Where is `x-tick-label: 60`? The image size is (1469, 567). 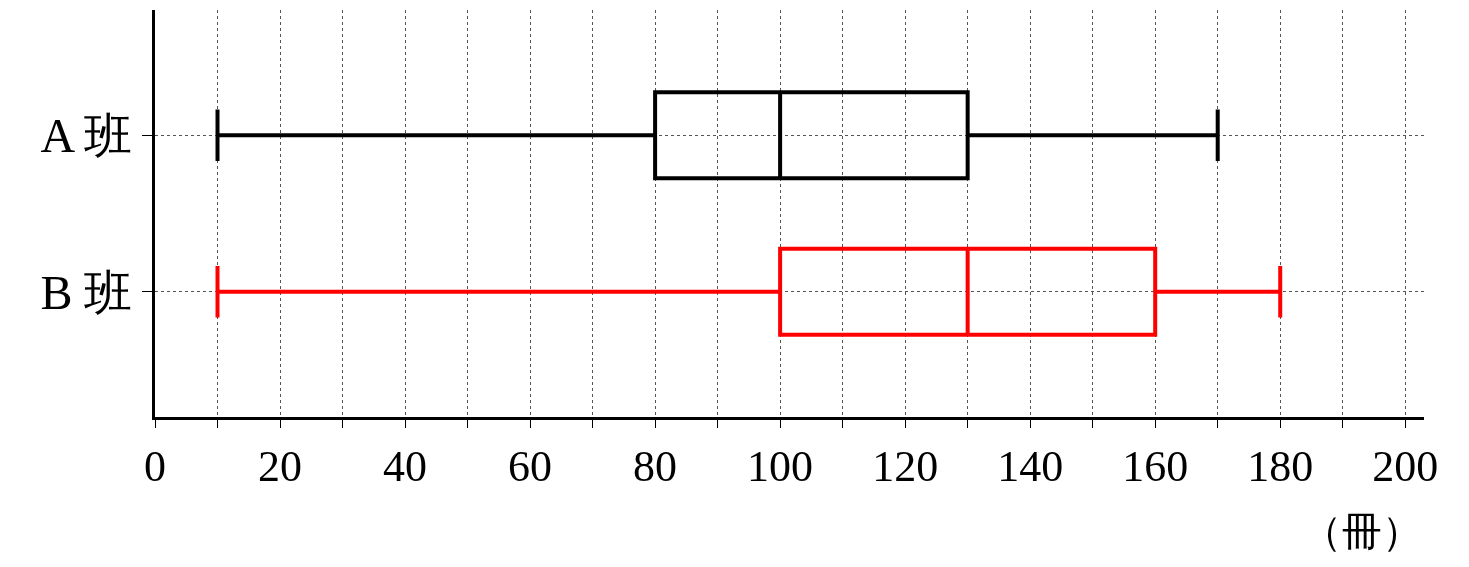 x-tick-label: 60 is located at coordinates (530, 466).